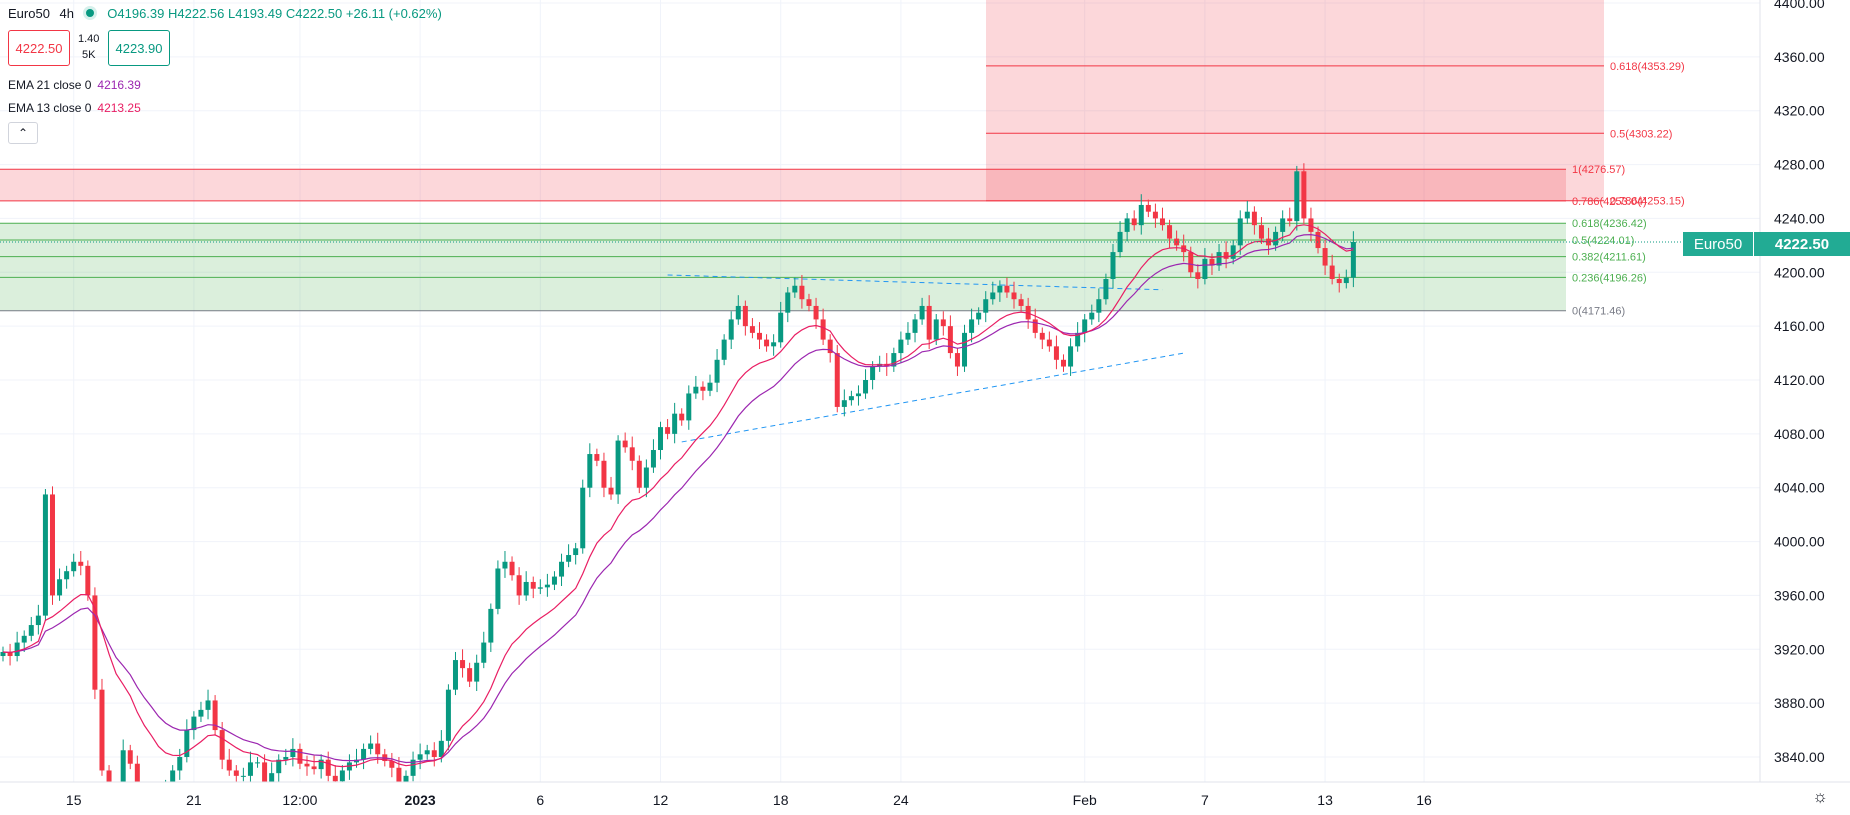  I want to click on ema13-legend: EMA 13 close 0 4213.25, so click(74, 108).